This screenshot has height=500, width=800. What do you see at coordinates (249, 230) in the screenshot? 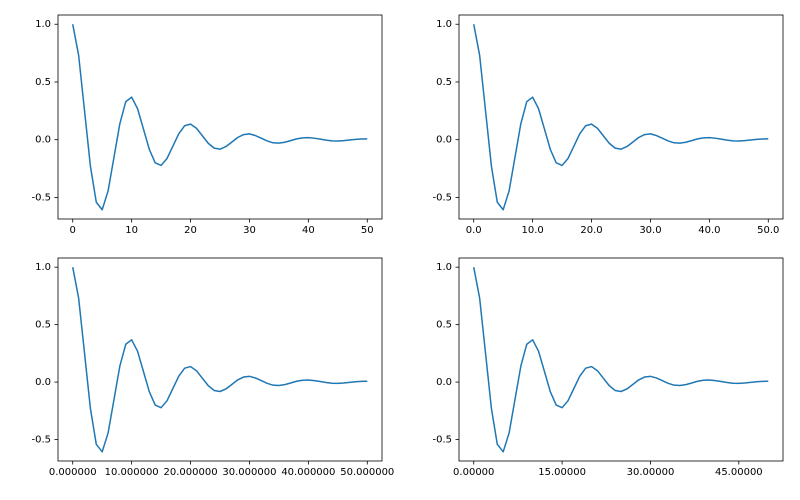
I see `x-tick-label: 30` at bounding box center [249, 230].